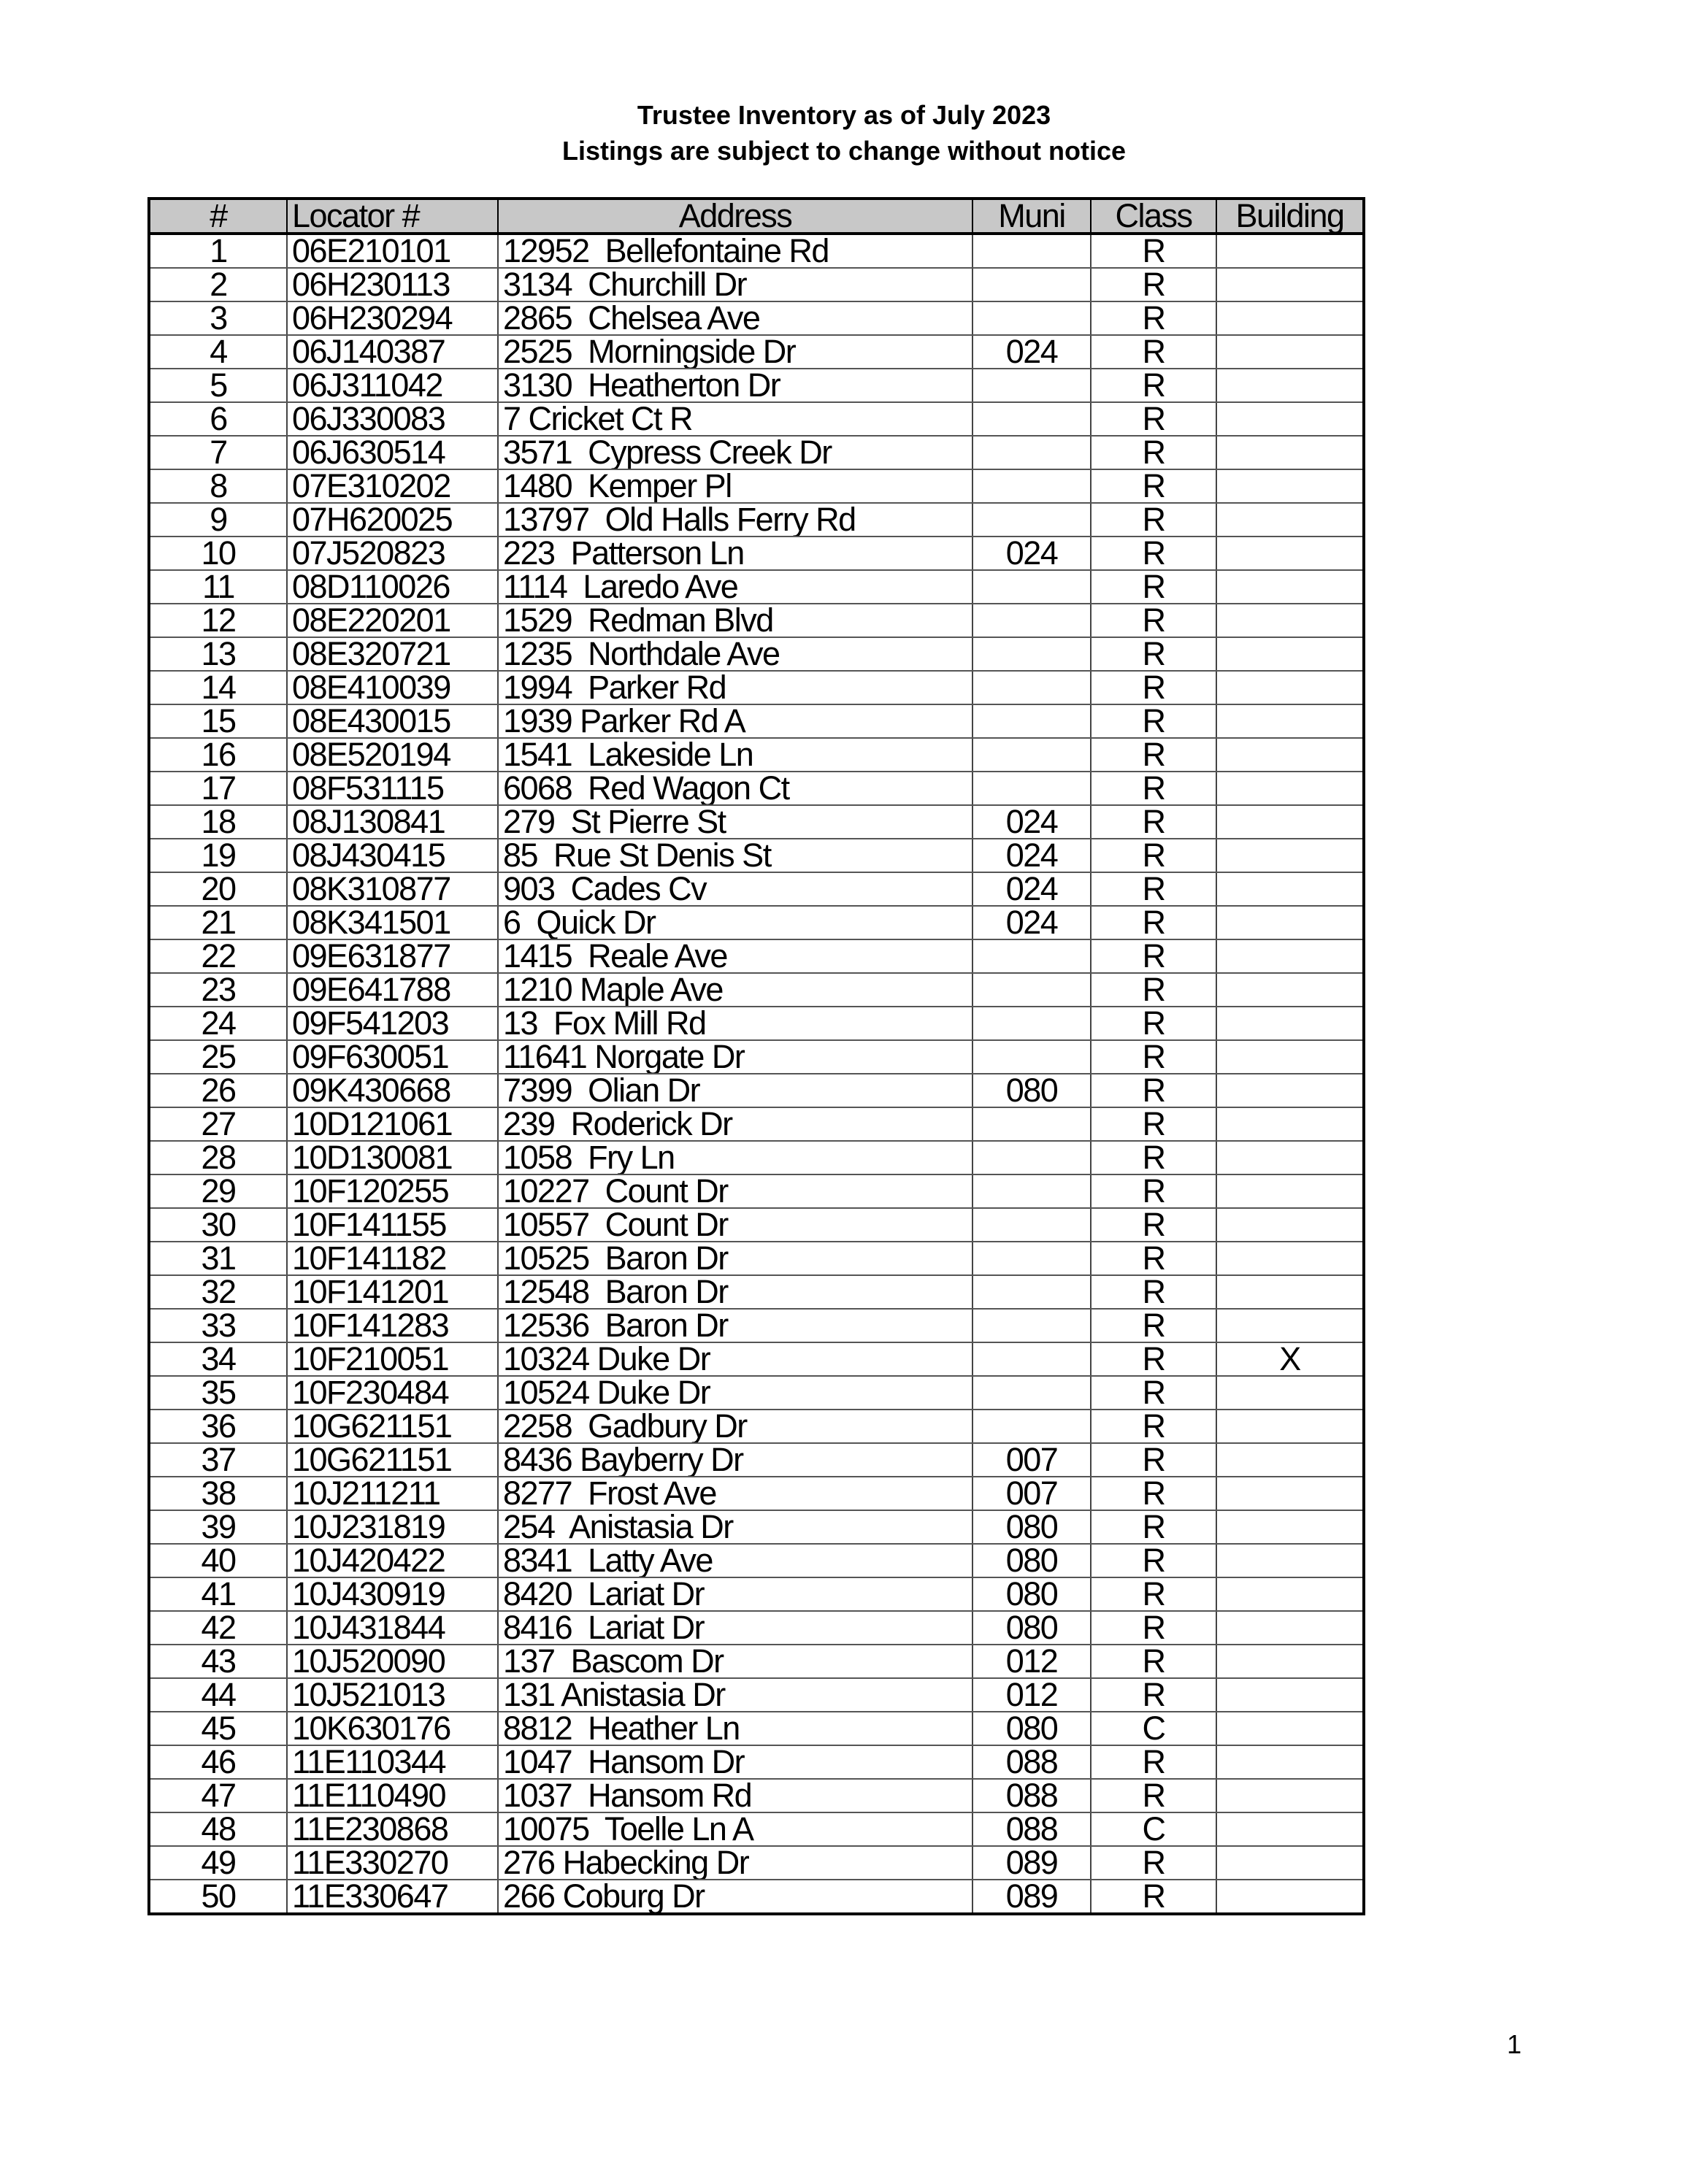  I want to click on cell-number: 34, so click(218, 1359).